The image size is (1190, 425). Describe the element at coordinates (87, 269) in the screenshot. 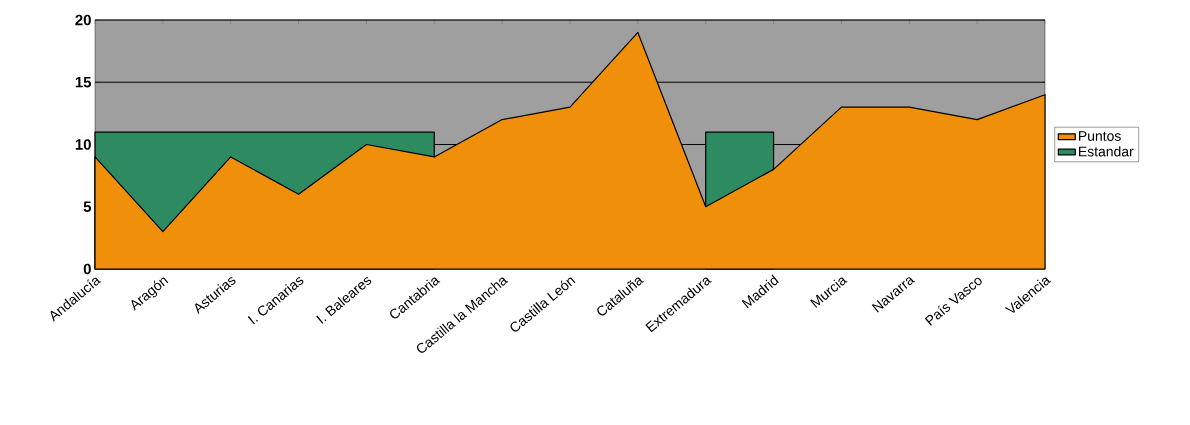

I see `y-tick-label: 0` at that location.